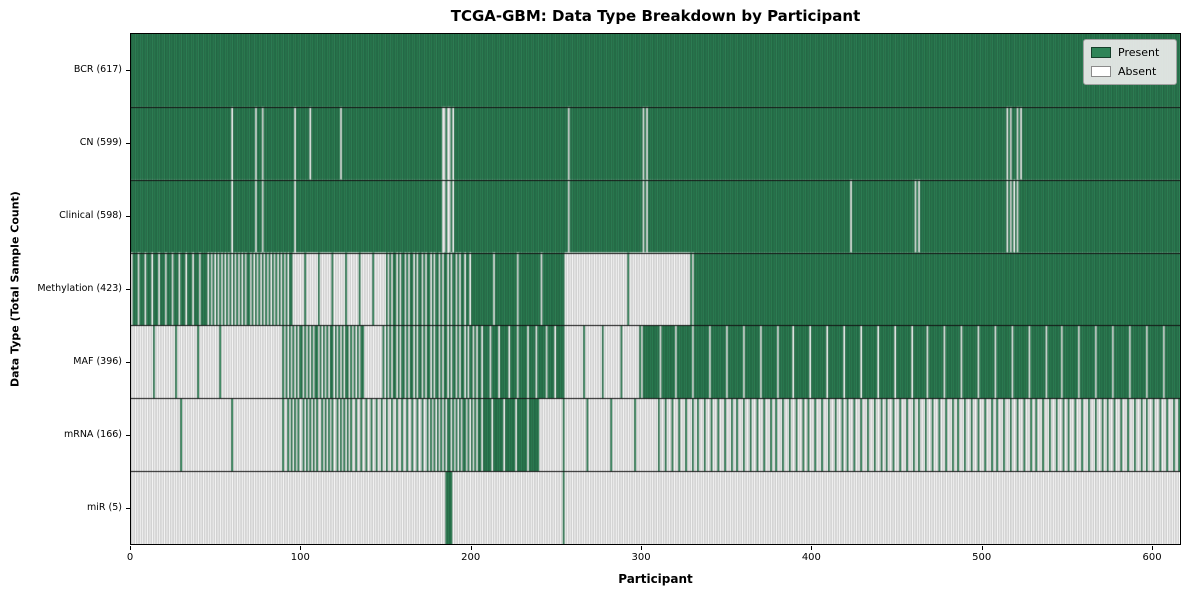 Image resolution: width=1200 pixels, height=600 pixels. I want to click on y-tick-label-CN: CN (599), so click(100, 142).